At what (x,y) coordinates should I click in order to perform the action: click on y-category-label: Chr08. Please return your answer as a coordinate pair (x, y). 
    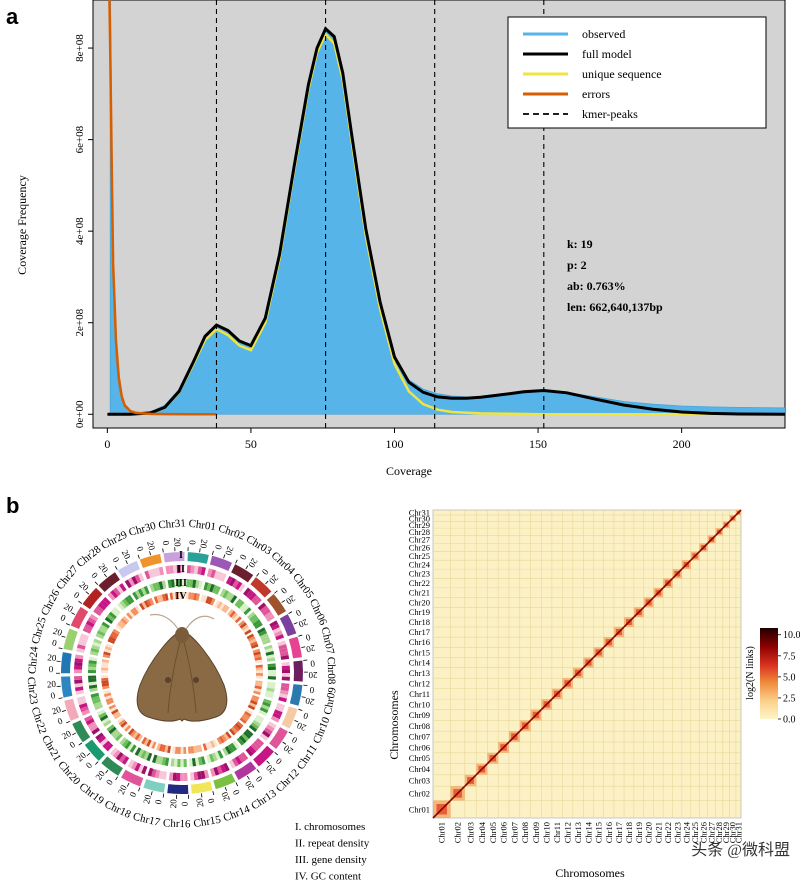
    Looking at the image, I should click on (419, 726).